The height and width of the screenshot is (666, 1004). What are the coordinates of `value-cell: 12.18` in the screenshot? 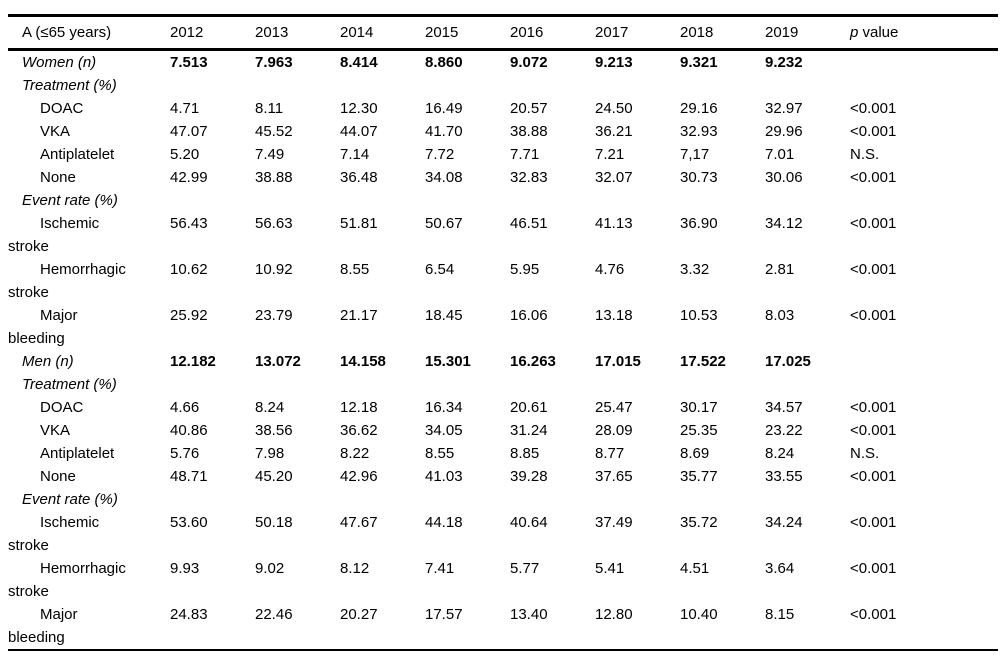 It's located at (359, 407).